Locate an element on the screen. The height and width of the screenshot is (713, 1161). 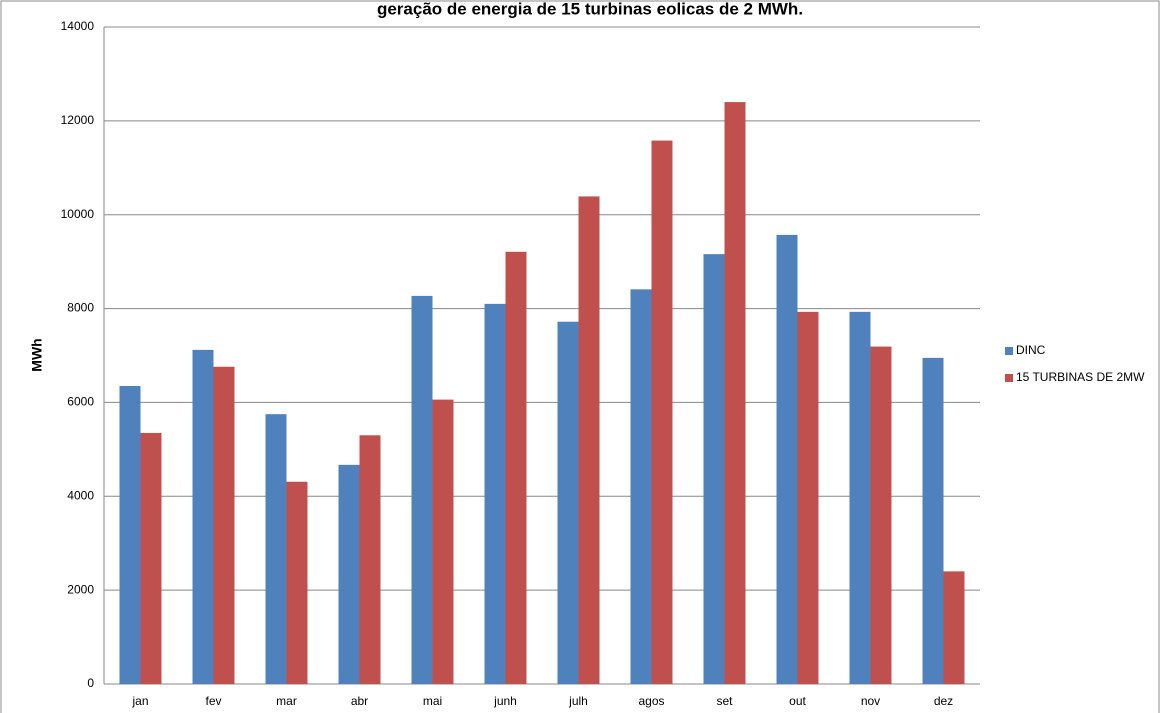
y-tick-label: 10000 is located at coordinates (78, 214).